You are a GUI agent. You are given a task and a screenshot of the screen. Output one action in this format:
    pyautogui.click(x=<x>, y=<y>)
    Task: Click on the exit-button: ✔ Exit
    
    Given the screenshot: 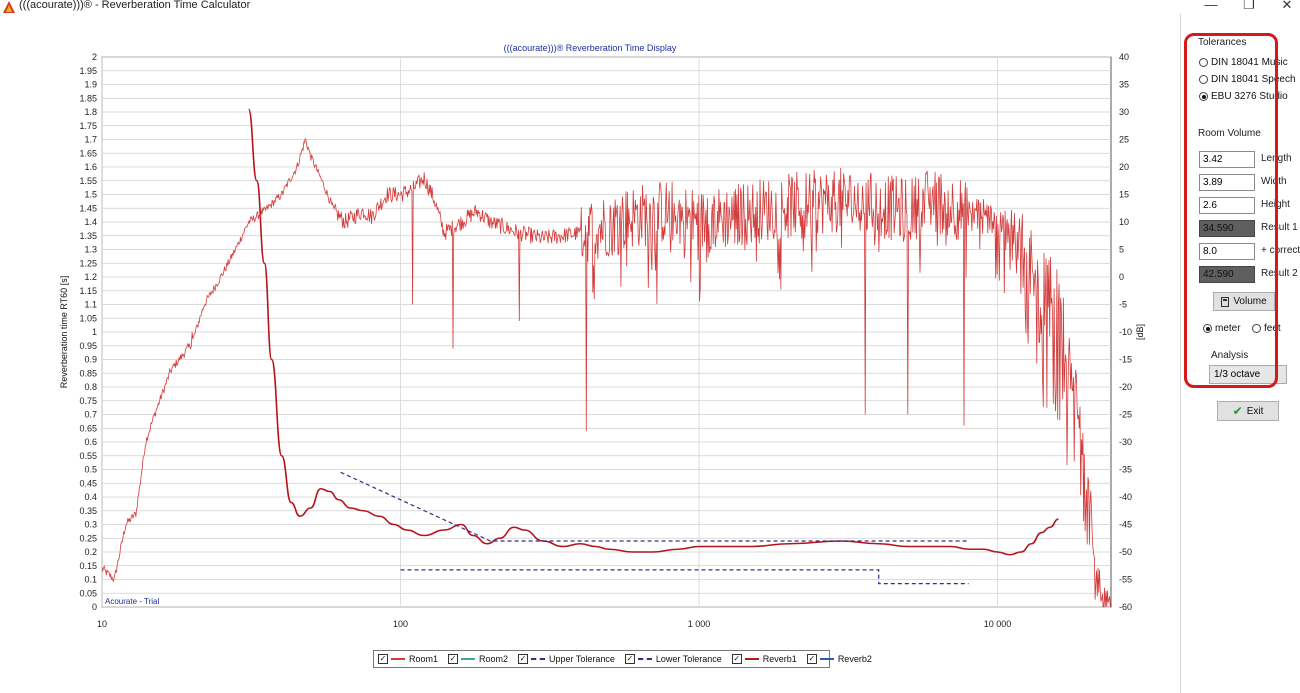 What is the action you would take?
    pyautogui.click(x=1248, y=411)
    